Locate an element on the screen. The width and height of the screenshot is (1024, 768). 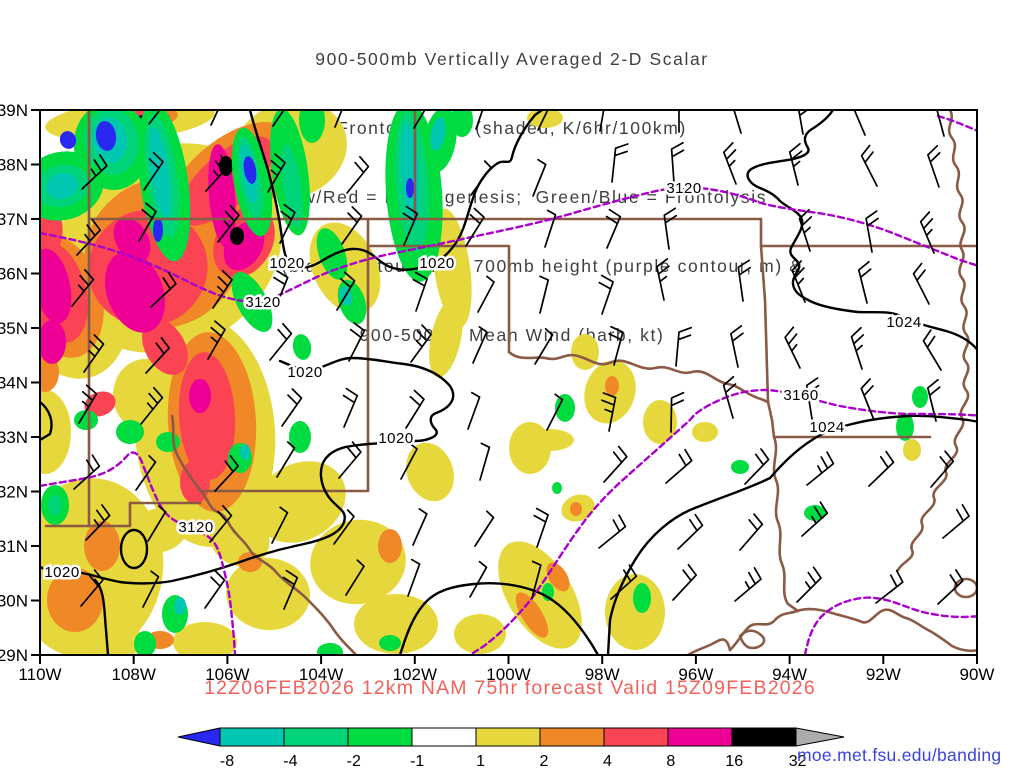
lat-tick-label: 34N is located at coordinates (14, 383).